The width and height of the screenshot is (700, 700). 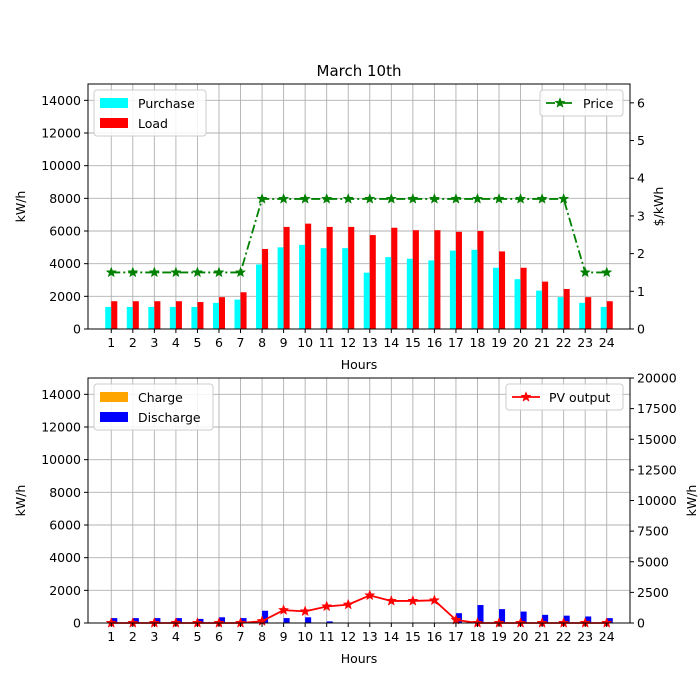 I want to click on legend-label: Load, so click(x=153, y=123).